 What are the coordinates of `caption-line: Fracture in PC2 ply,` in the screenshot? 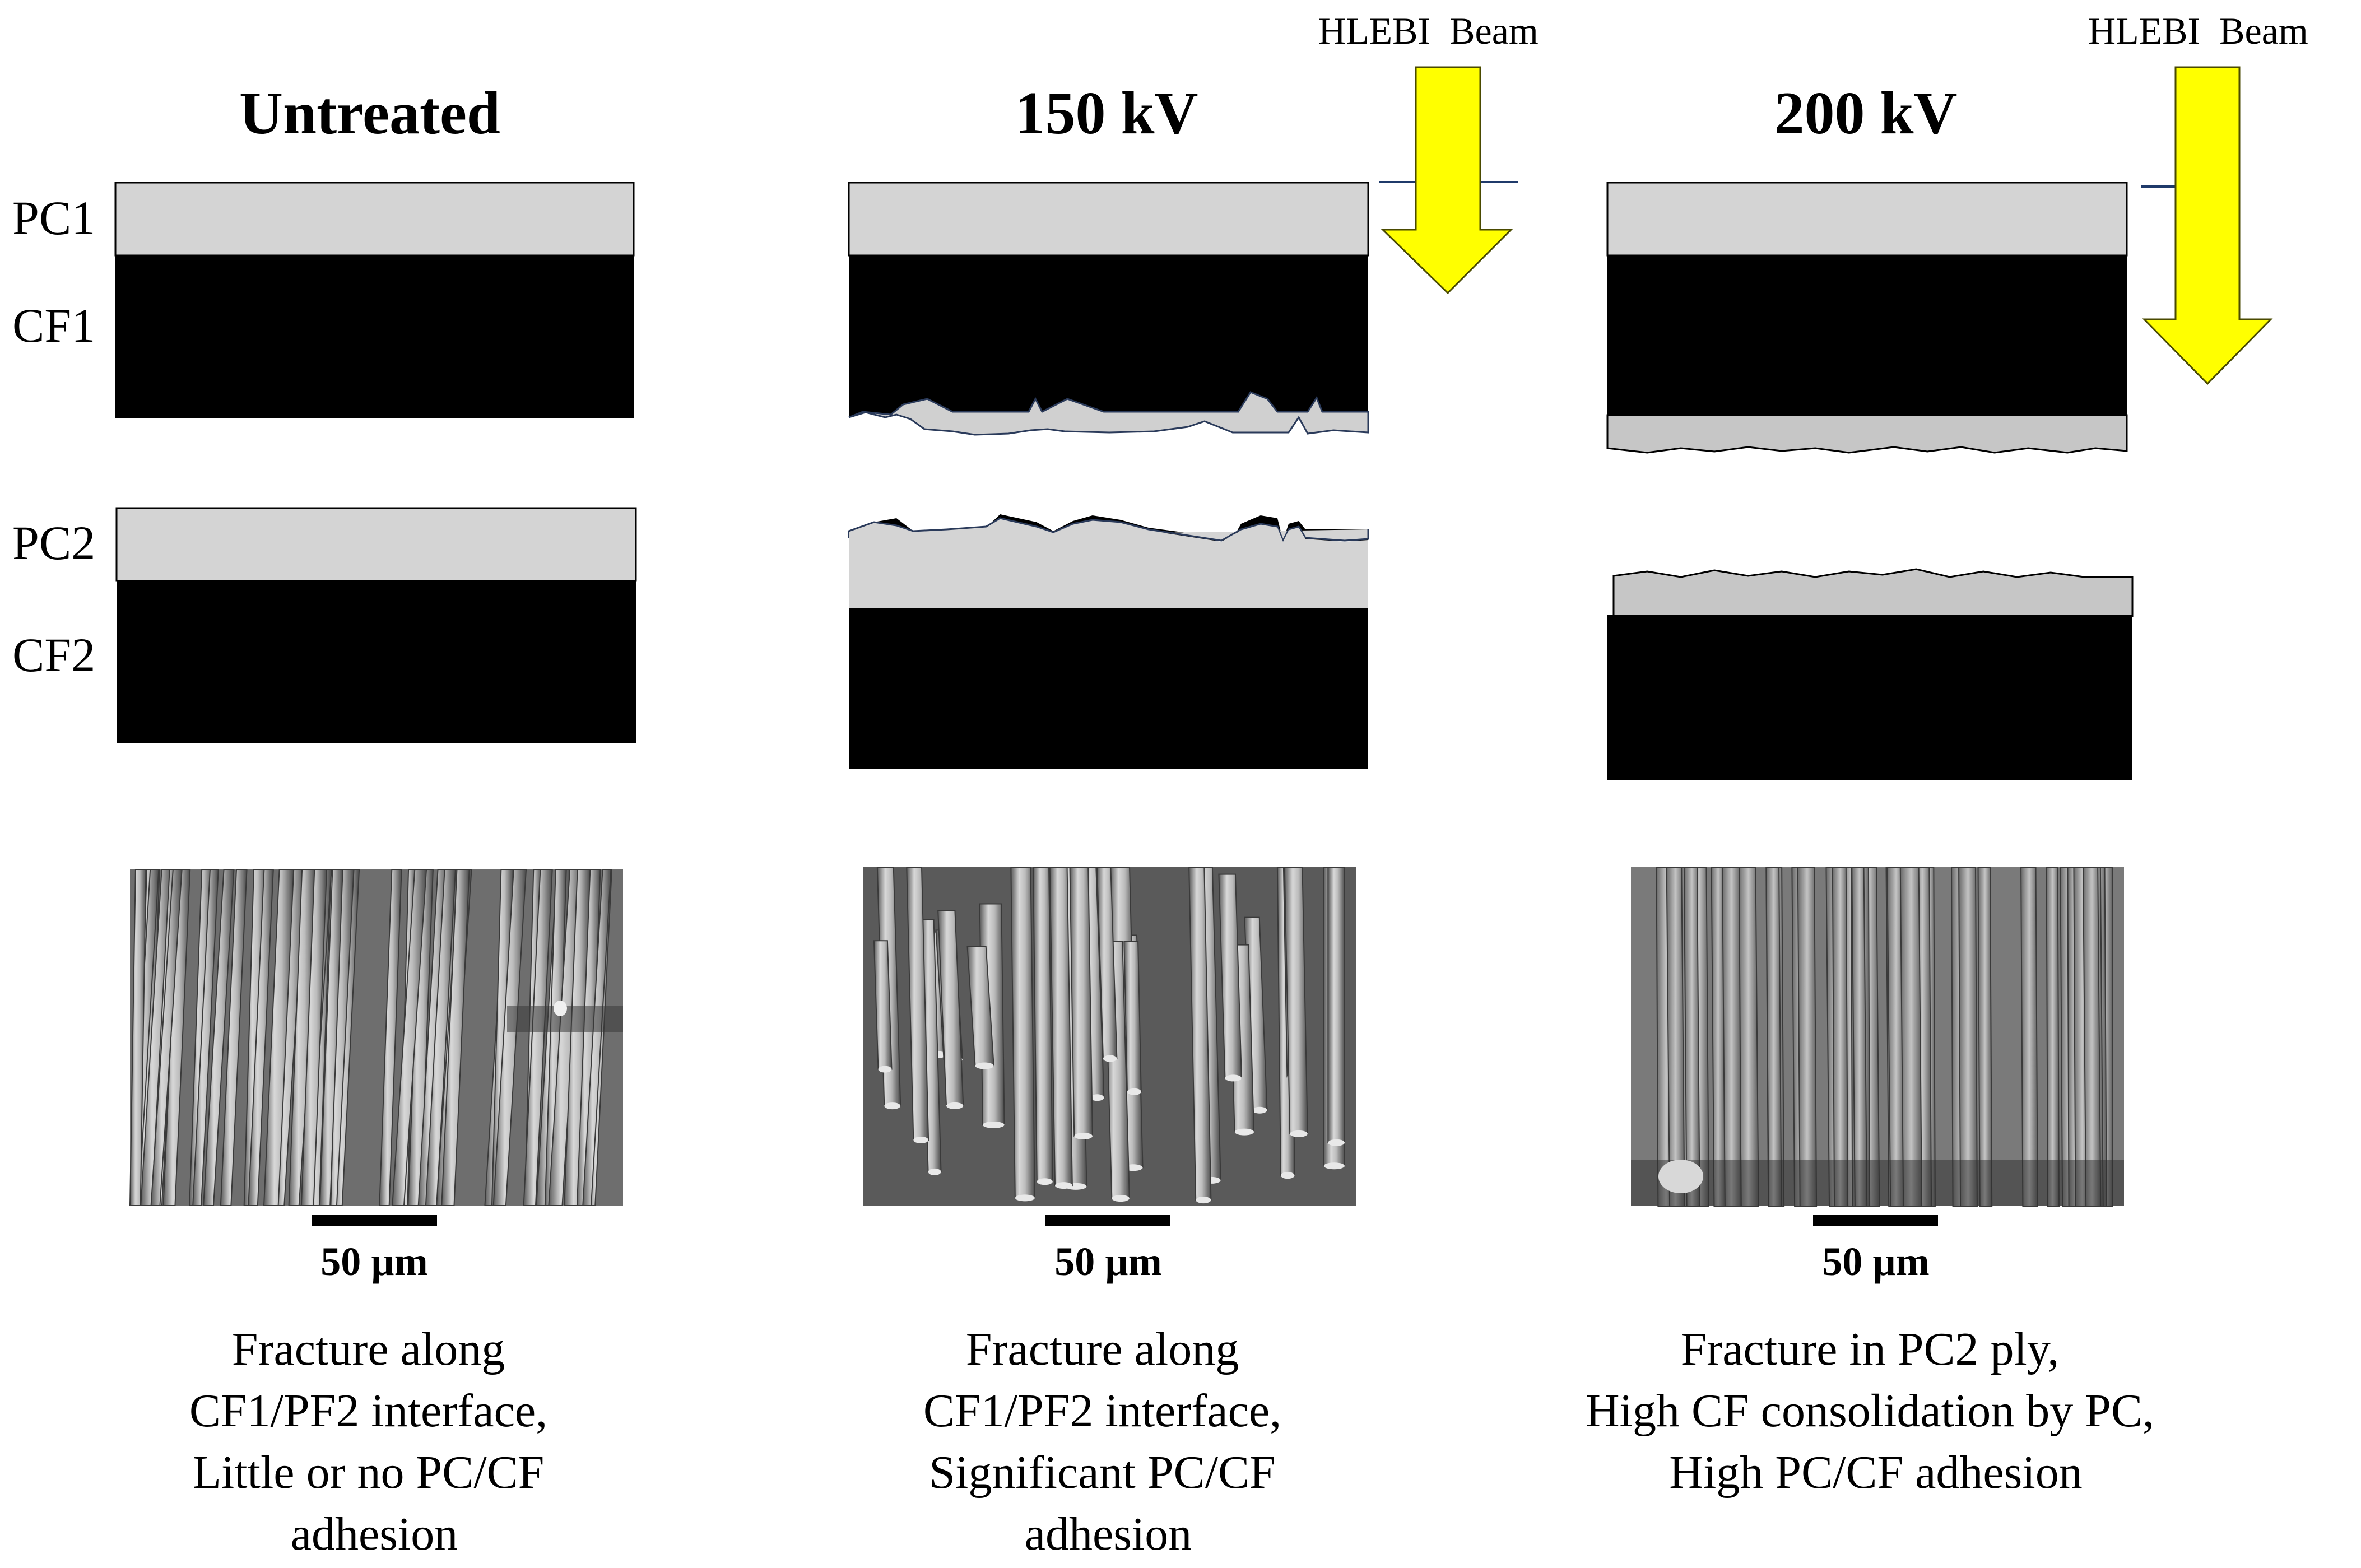 It's located at (1870, 1349).